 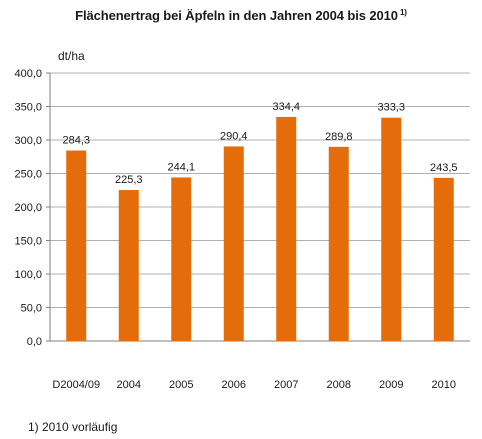 What do you see at coordinates (338, 243) in the screenshot?
I see `bar-2008` at bounding box center [338, 243].